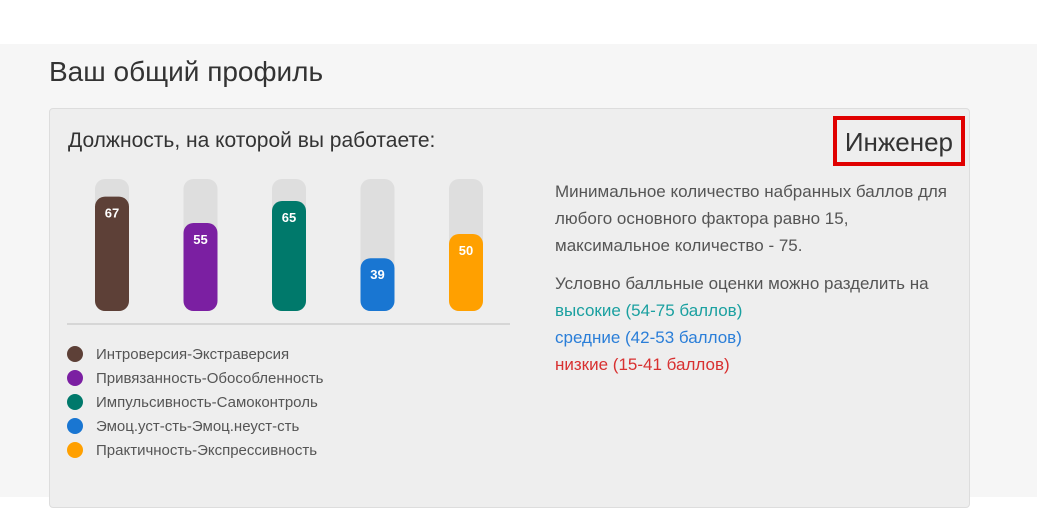 Image resolution: width=1037 pixels, height=508 pixels. I want to click on legend-label: Интроверсия-Экстраверсия, so click(193, 354).